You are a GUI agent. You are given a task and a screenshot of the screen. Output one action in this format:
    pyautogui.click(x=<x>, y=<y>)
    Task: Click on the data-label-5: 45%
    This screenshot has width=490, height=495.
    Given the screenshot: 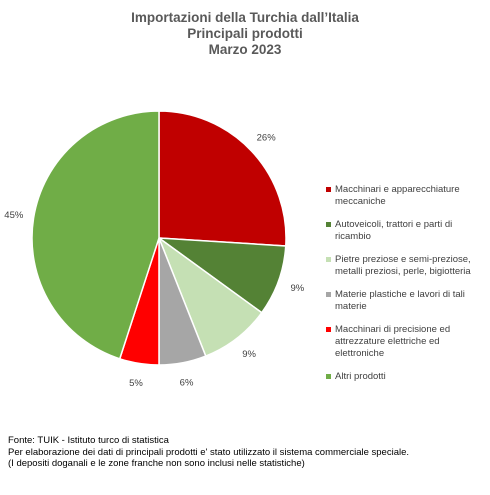 What is the action you would take?
    pyautogui.click(x=14, y=215)
    